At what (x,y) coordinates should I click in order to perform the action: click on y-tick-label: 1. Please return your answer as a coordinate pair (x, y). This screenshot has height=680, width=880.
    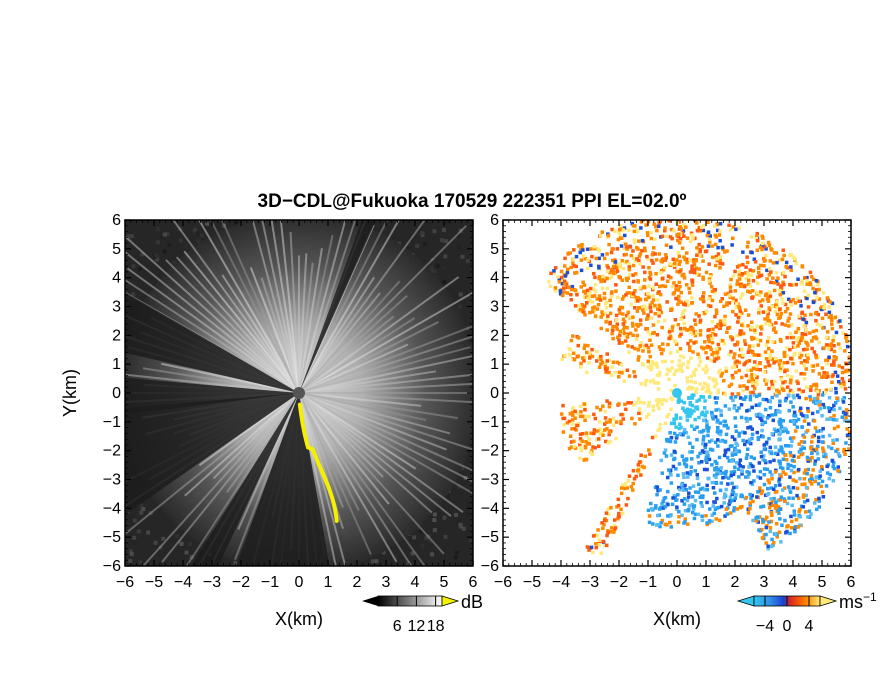
    Looking at the image, I should click on (116, 364).